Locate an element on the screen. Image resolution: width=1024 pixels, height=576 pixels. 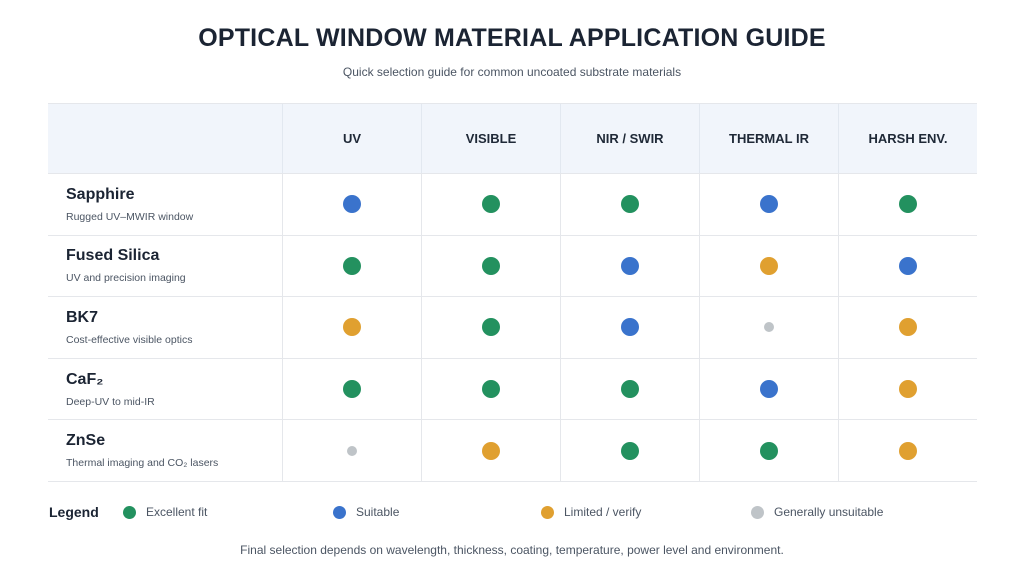
legend-label: Limited / verify is located at coordinates (603, 512).